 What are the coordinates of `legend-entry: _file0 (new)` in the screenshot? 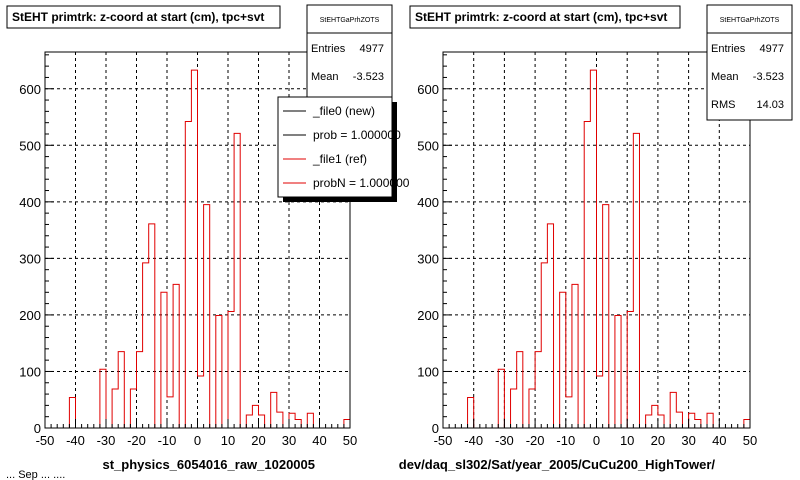 It's located at (343, 111).